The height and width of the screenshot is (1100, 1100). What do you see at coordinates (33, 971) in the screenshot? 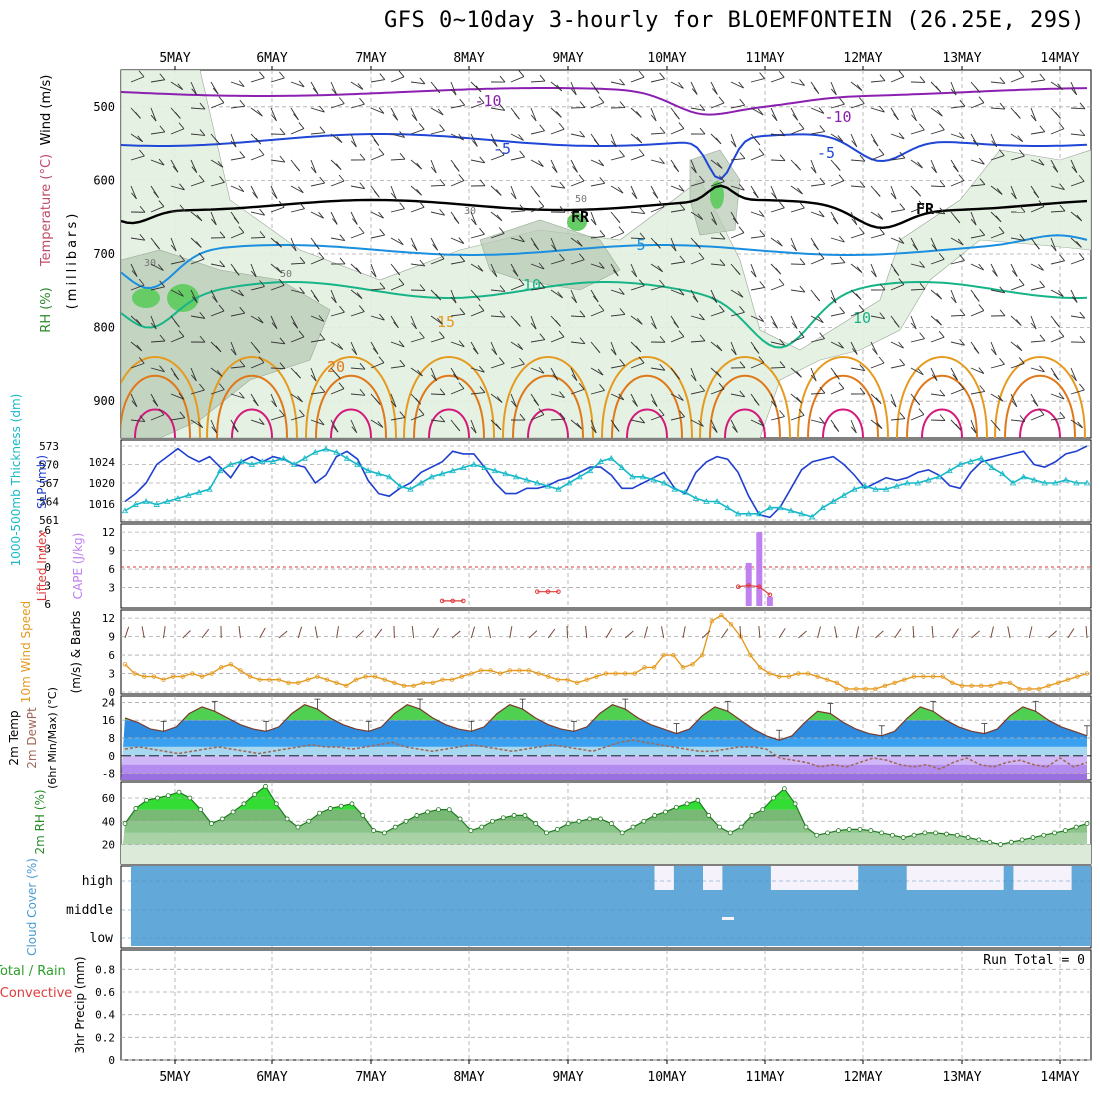
I see `precip-label-total: Total / Rain` at bounding box center [33, 971].